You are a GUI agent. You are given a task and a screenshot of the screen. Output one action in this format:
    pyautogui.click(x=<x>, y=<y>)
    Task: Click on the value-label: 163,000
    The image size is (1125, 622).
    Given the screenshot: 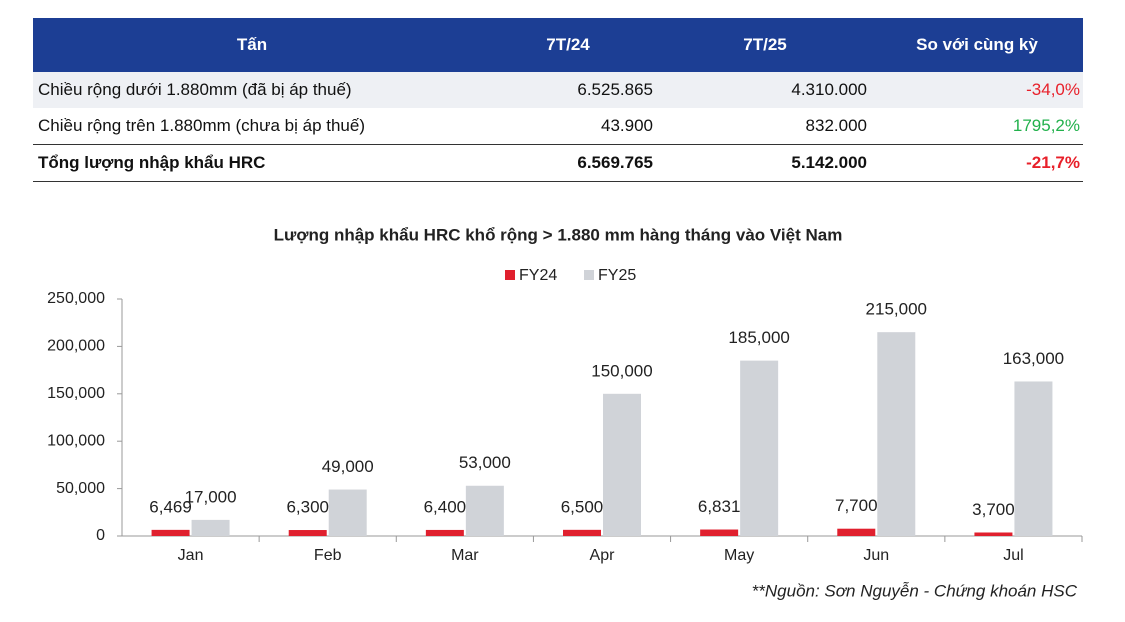 What is the action you would take?
    pyautogui.click(x=1033, y=358)
    